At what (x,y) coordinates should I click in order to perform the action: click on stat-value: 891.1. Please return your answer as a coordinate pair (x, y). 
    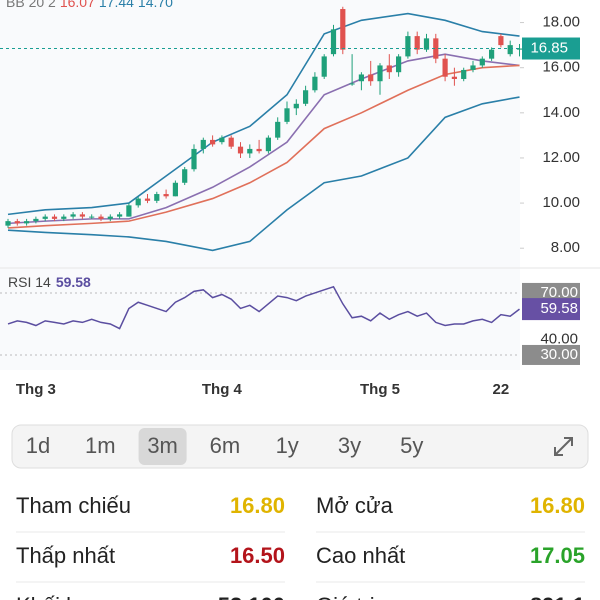
    Looking at the image, I should click on (557, 596).